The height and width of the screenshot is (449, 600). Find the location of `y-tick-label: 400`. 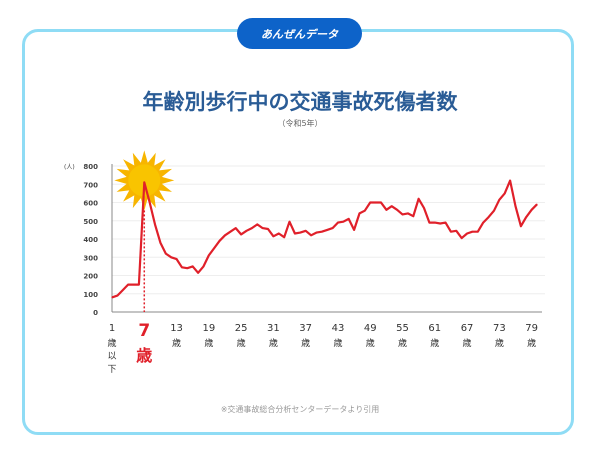

y-tick-label: 400 is located at coordinates (90, 240).